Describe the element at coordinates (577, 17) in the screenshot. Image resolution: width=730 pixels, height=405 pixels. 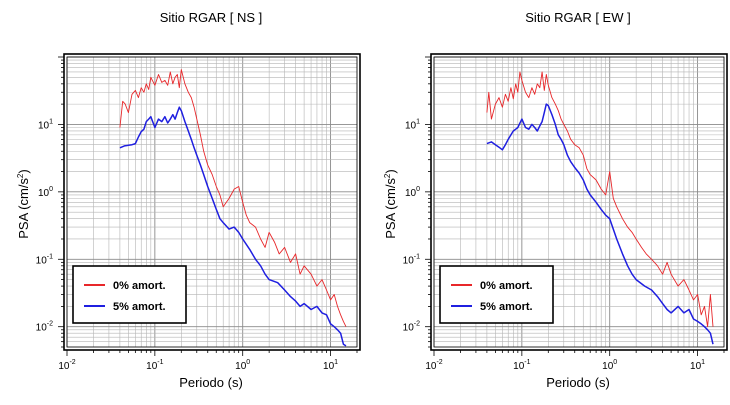
I see `chart-title: Sitio RGAR [ EW ]` at that location.